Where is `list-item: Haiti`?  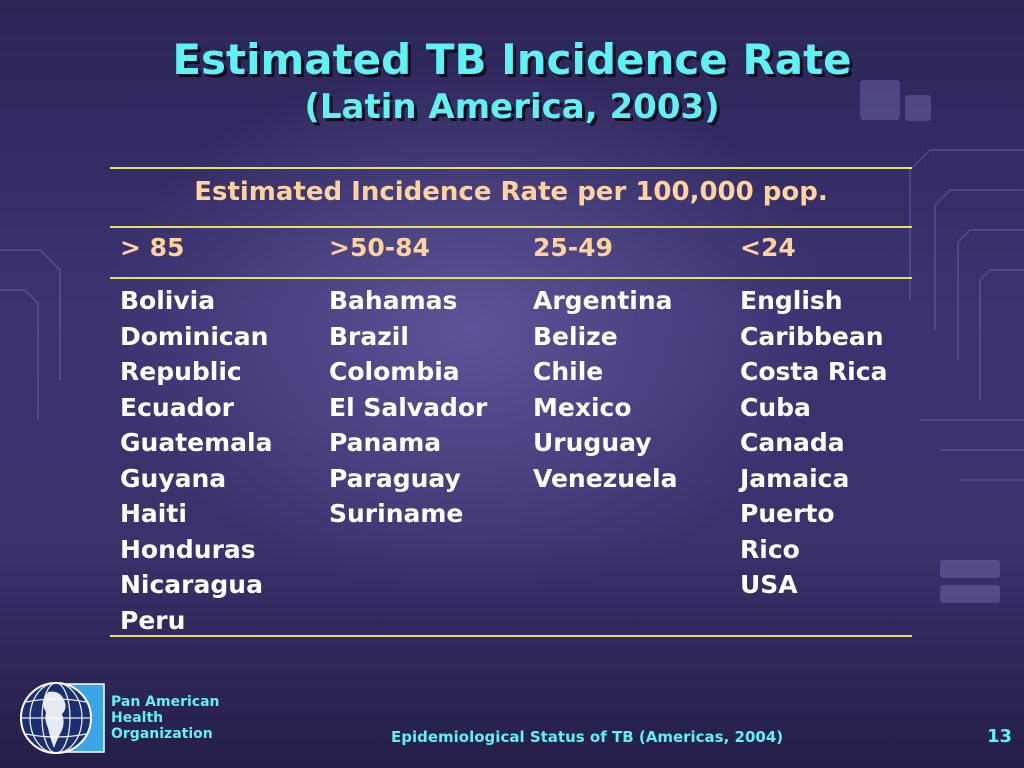
list-item: Haiti is located at coordinates (153, 513).